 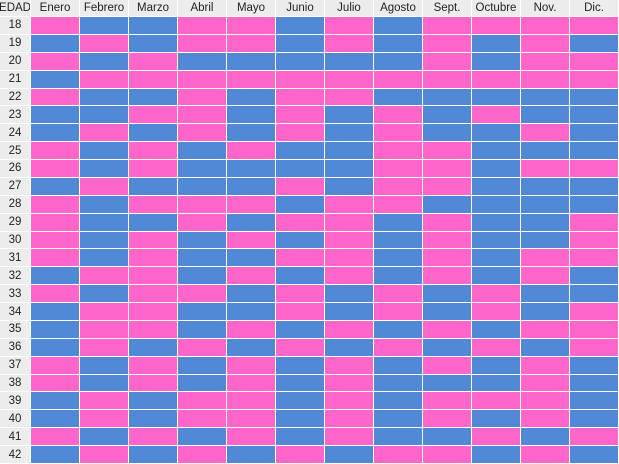 I want to click on age-label: 30, so click(x=15, y=240).